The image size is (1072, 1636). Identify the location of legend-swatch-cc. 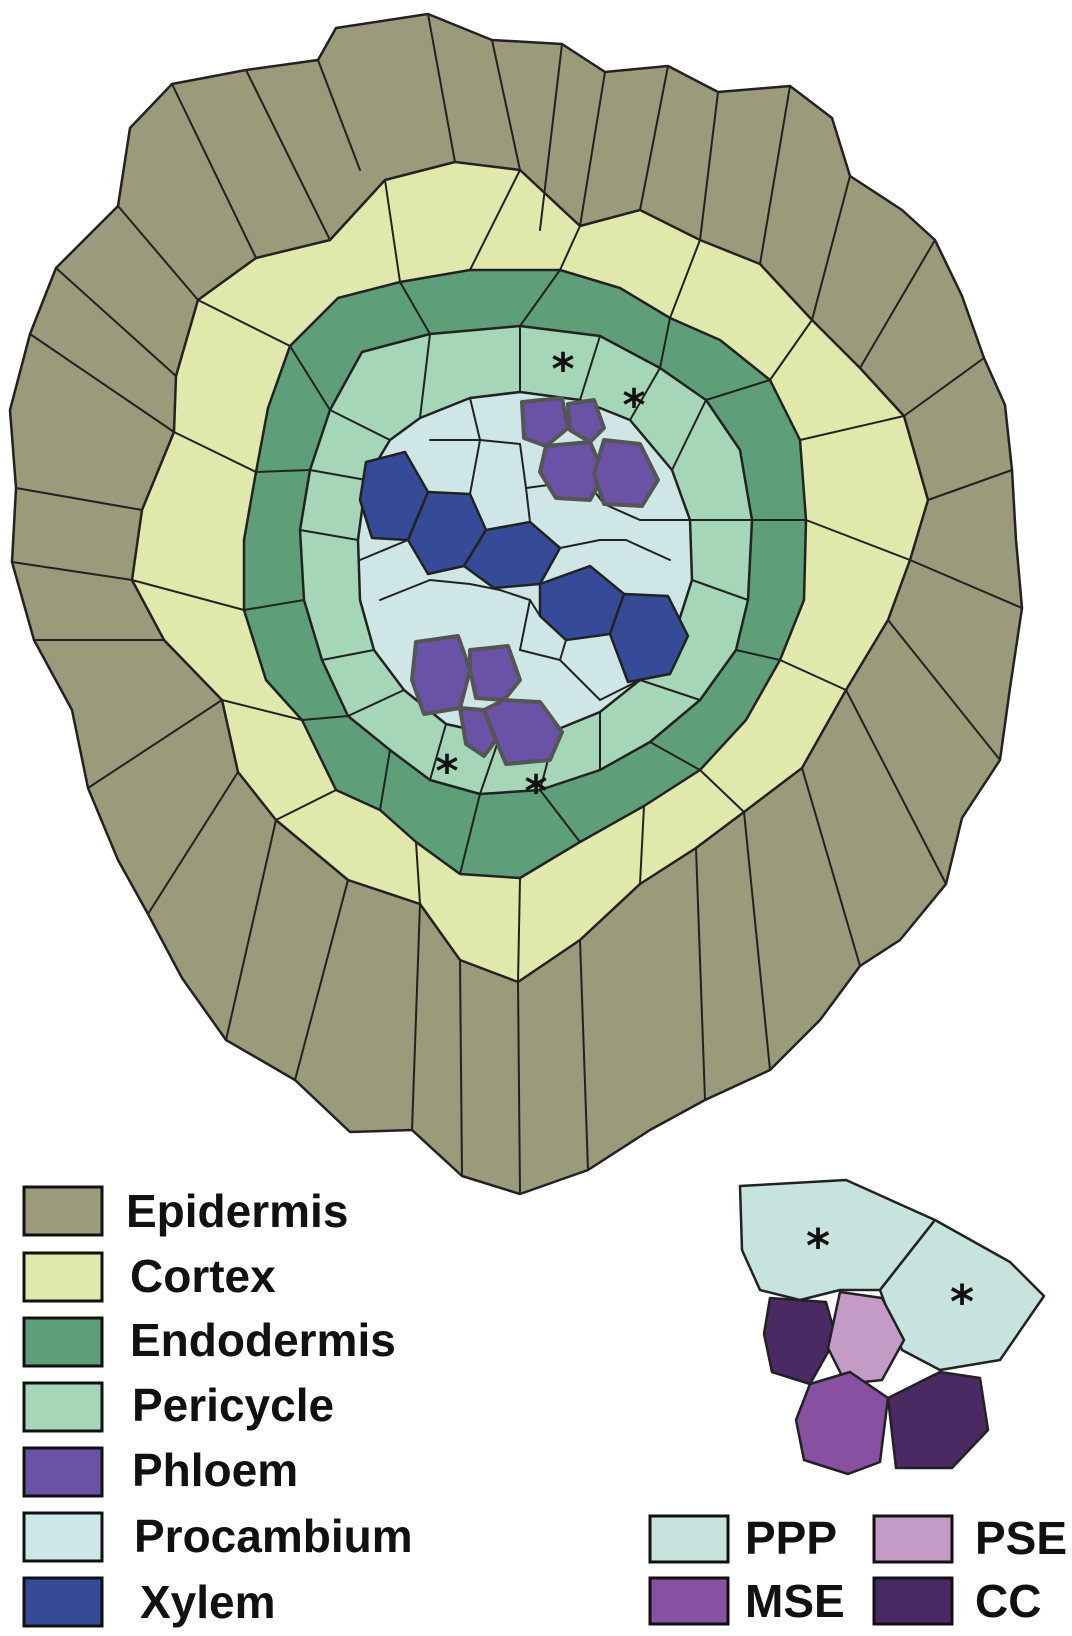
(913, 1601).